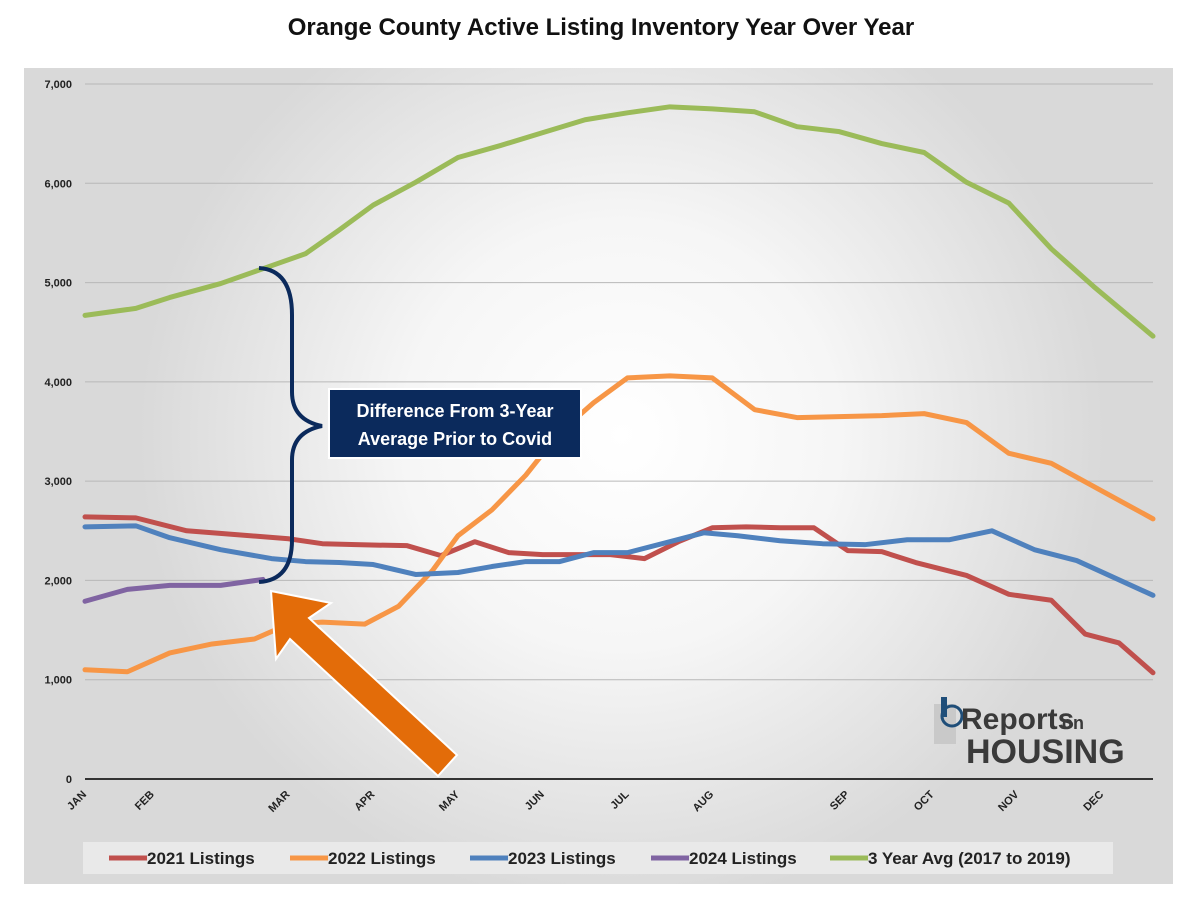 The image size is (1202, 899). Describe the element at coordinates (58, 383) in the screenshot. I see `y-tick-label: 4,000` at that location.